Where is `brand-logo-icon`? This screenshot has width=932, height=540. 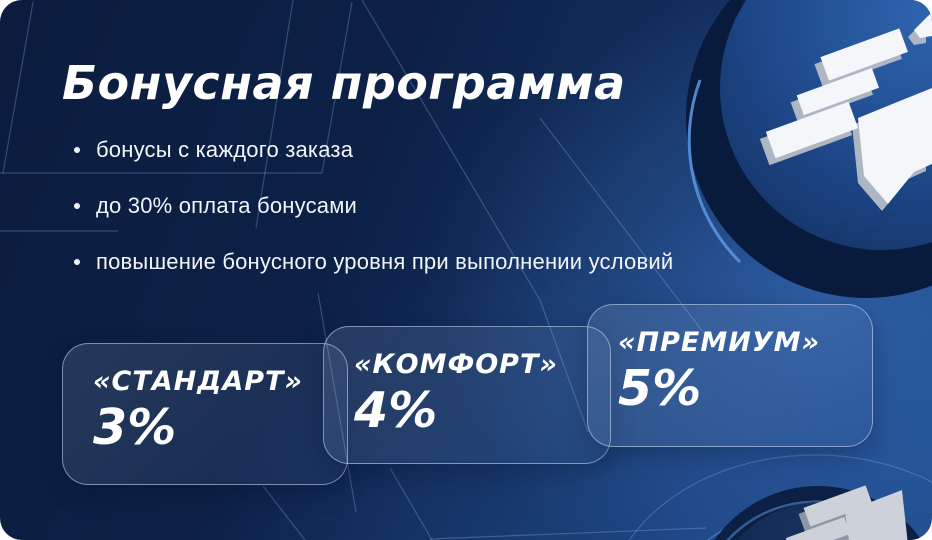
brand-logo-icon is located at coordinates (848, 108).